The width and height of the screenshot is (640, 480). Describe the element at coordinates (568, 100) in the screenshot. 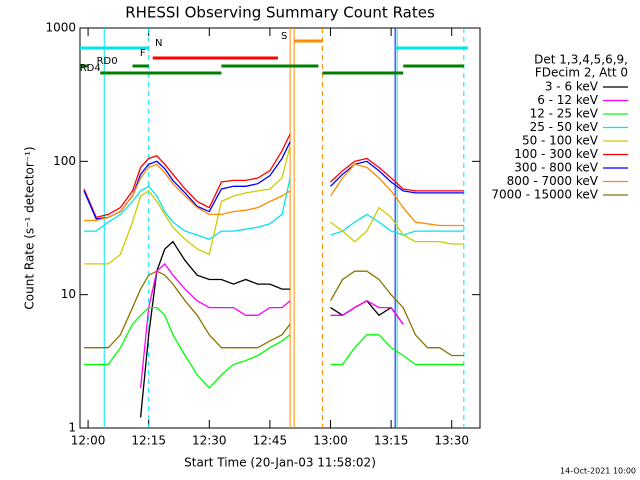

I see `legend-label: 6 - 12 keV` at that location.